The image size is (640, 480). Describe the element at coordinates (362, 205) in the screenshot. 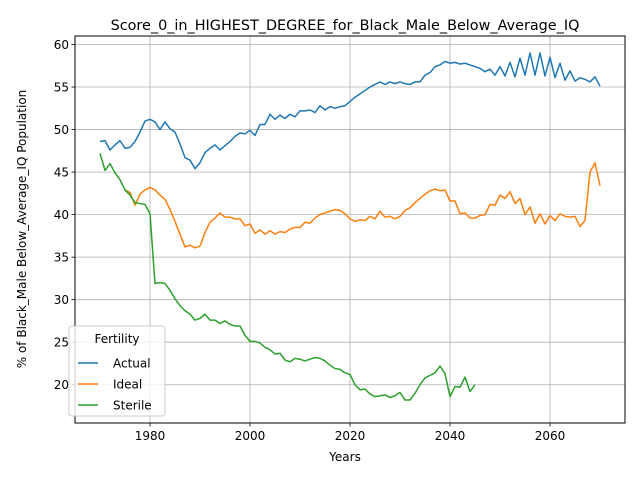

I see `series-line-ideal` at that location.